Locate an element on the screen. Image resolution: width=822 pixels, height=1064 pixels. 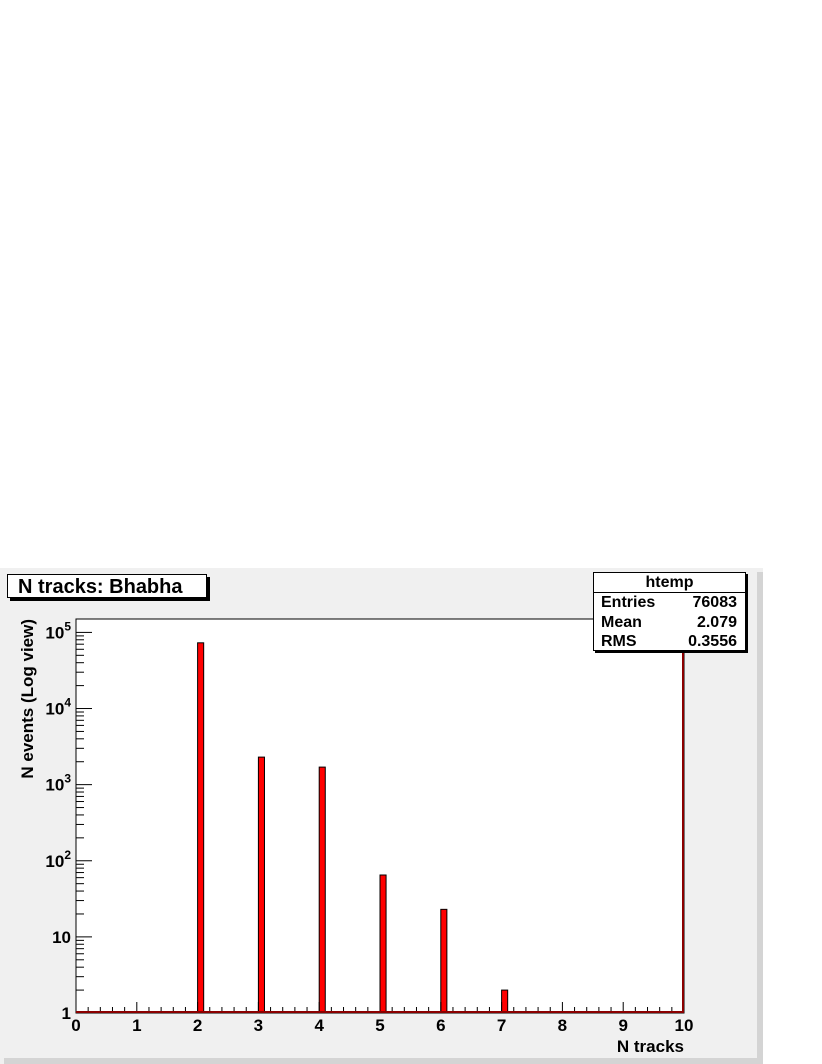
x-tick-label: 8 is located at coordinates (562, 1025).